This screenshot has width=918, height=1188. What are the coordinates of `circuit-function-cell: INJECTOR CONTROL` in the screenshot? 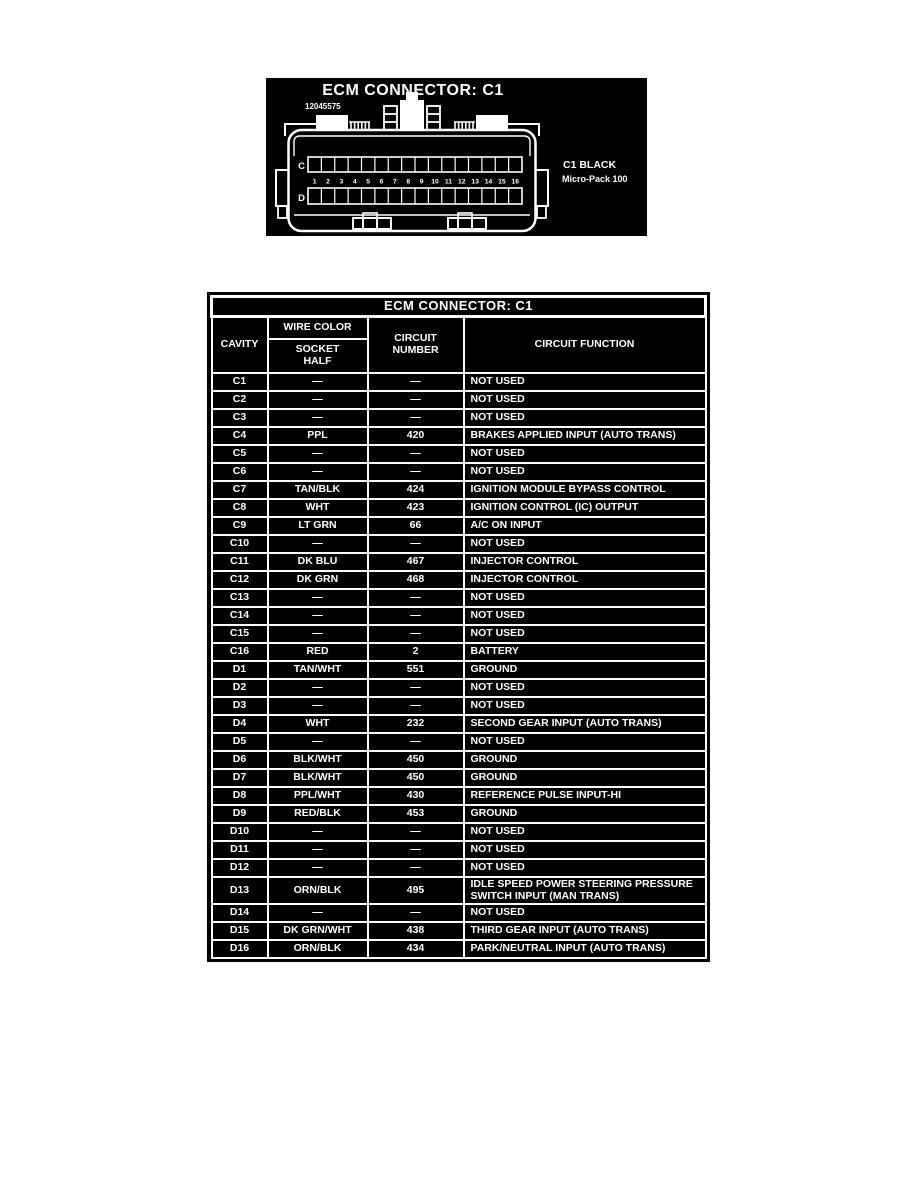 It's located at (584, 580).